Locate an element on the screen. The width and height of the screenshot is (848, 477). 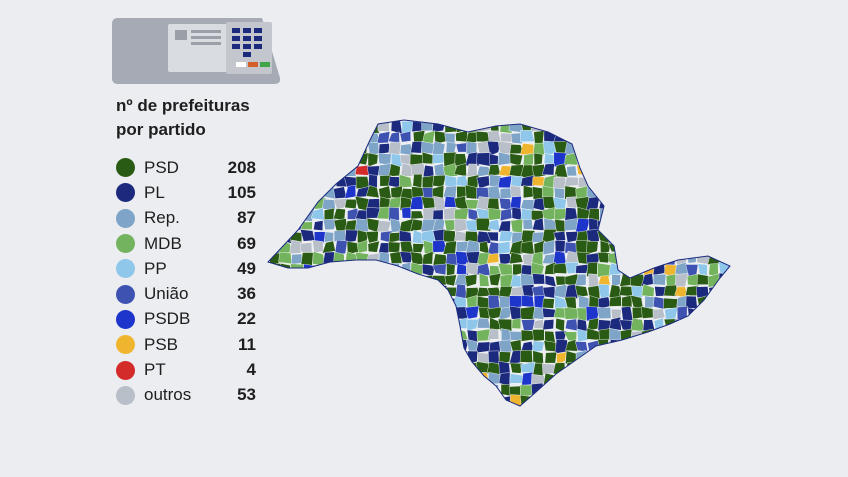
legend-party-count: 11 is located at coordinates (247, 344).